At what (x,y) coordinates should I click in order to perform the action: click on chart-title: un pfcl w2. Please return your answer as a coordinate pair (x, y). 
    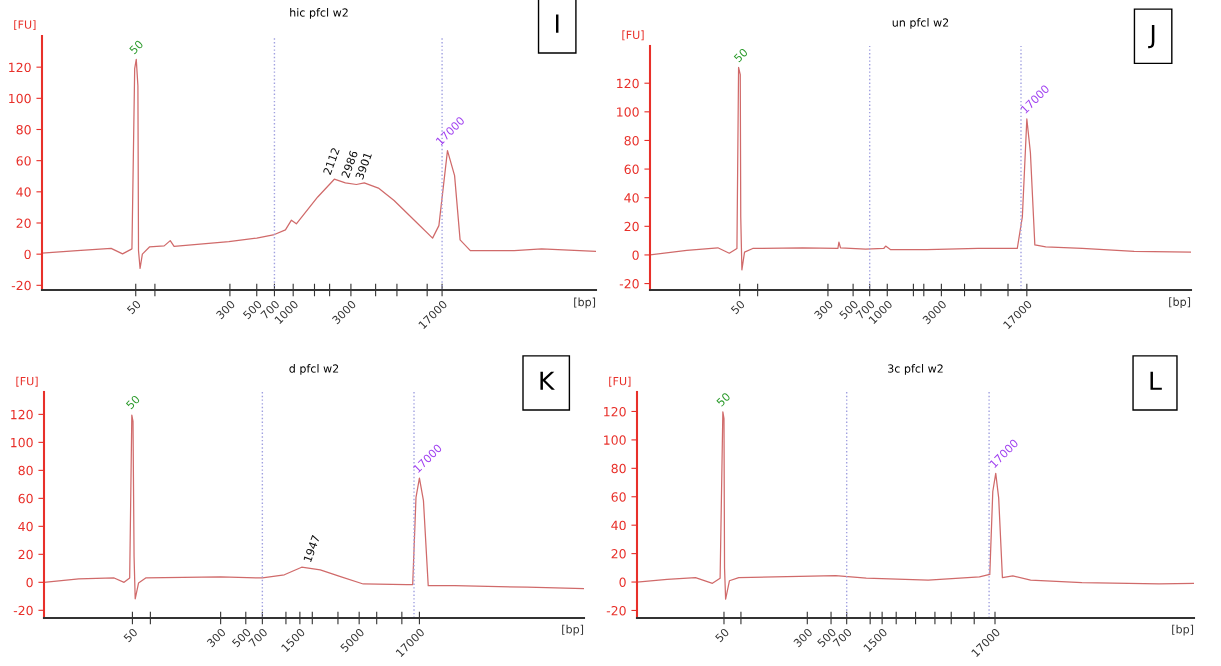
    Looking at the image, I should click on (920, 23).